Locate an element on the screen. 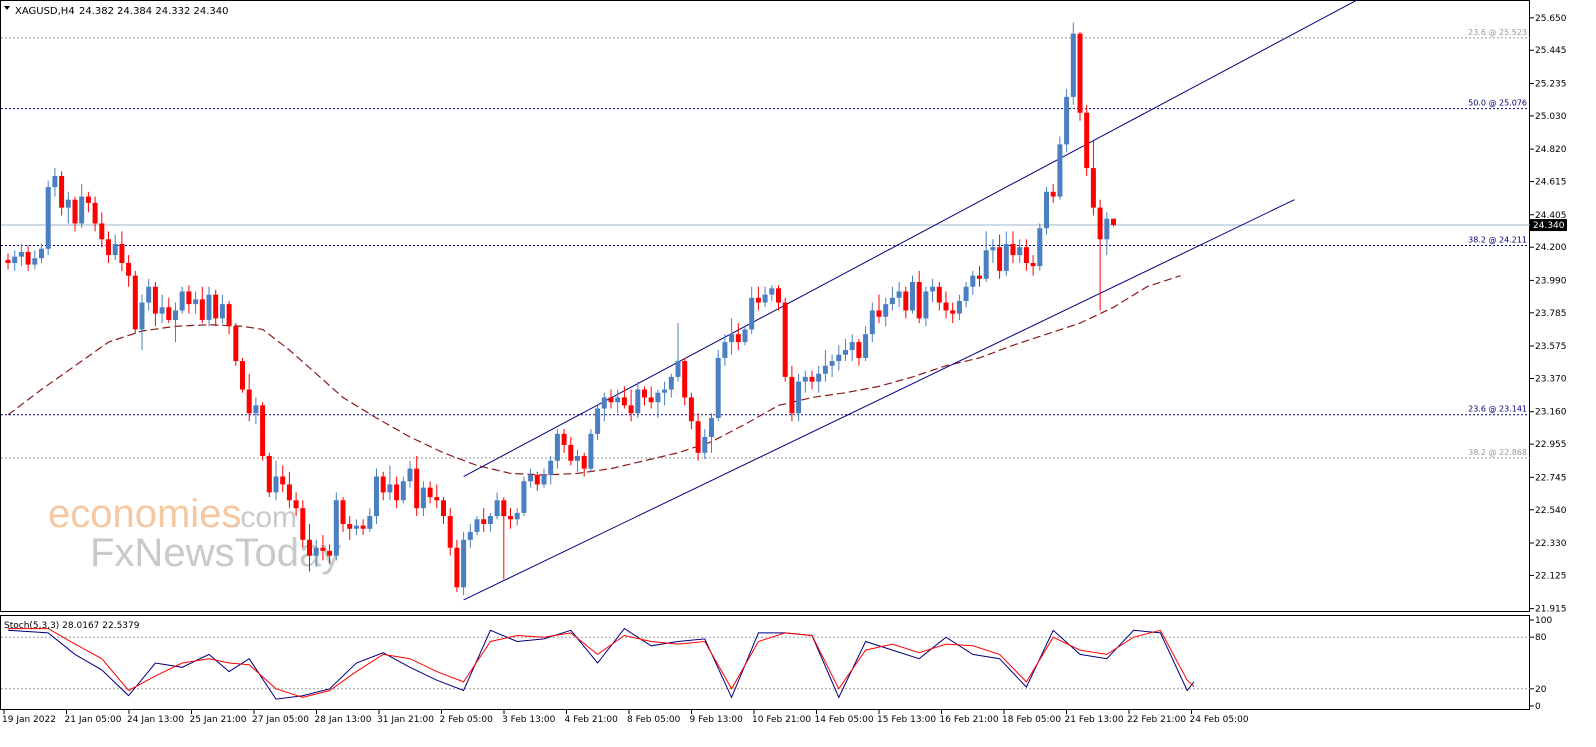 The image size is (1596, 747). price-tick-label: 25.030 is located at coordinates (1551, 117).